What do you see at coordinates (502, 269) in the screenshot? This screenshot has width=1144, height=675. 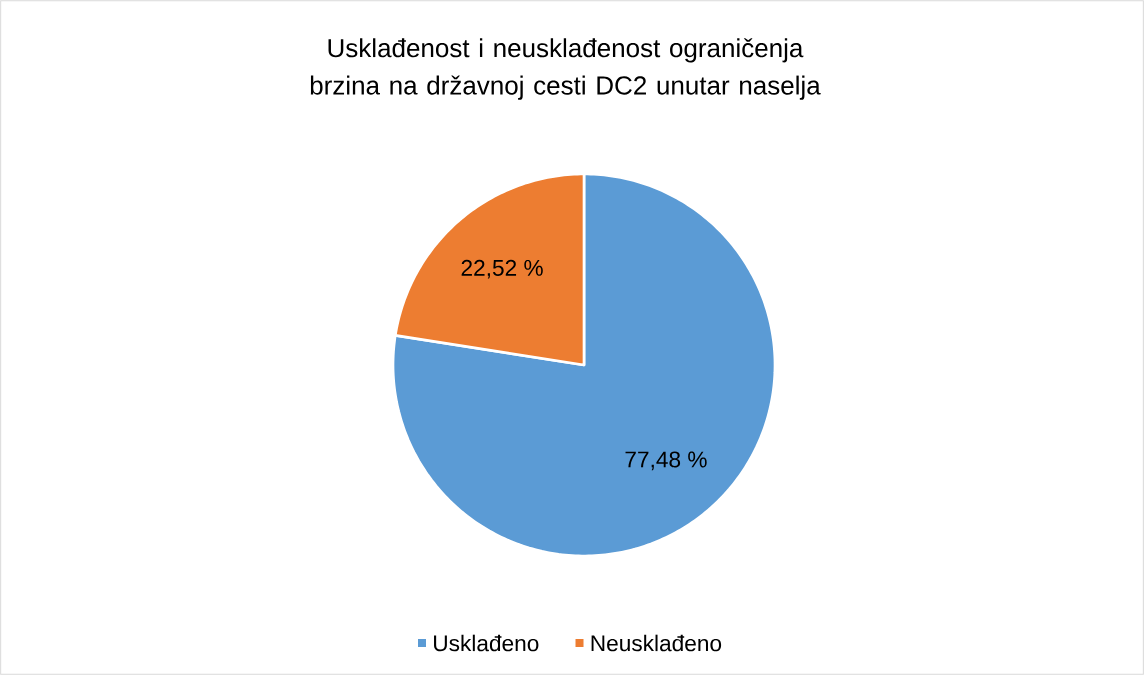 I see `data-label: 22,52 %` at bounding box center [502, 269].